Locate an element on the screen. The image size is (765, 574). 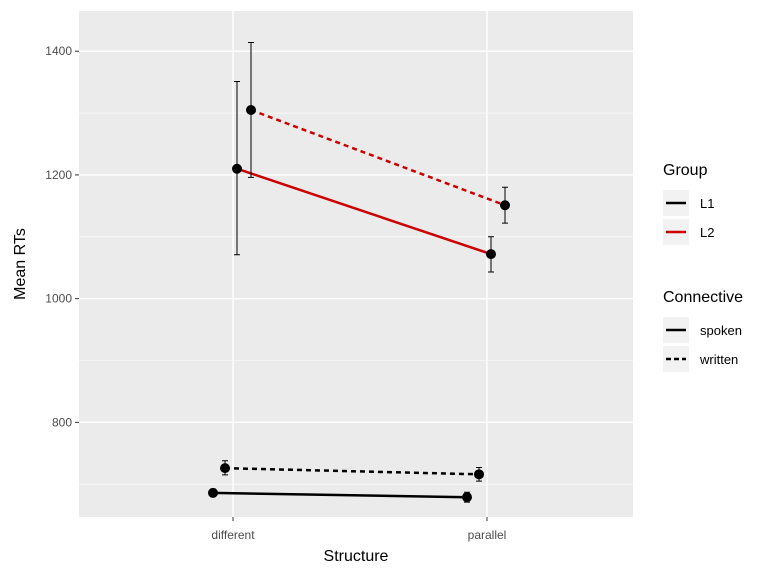
y-tick-label: 1400 is located at coordinates (58, 51).